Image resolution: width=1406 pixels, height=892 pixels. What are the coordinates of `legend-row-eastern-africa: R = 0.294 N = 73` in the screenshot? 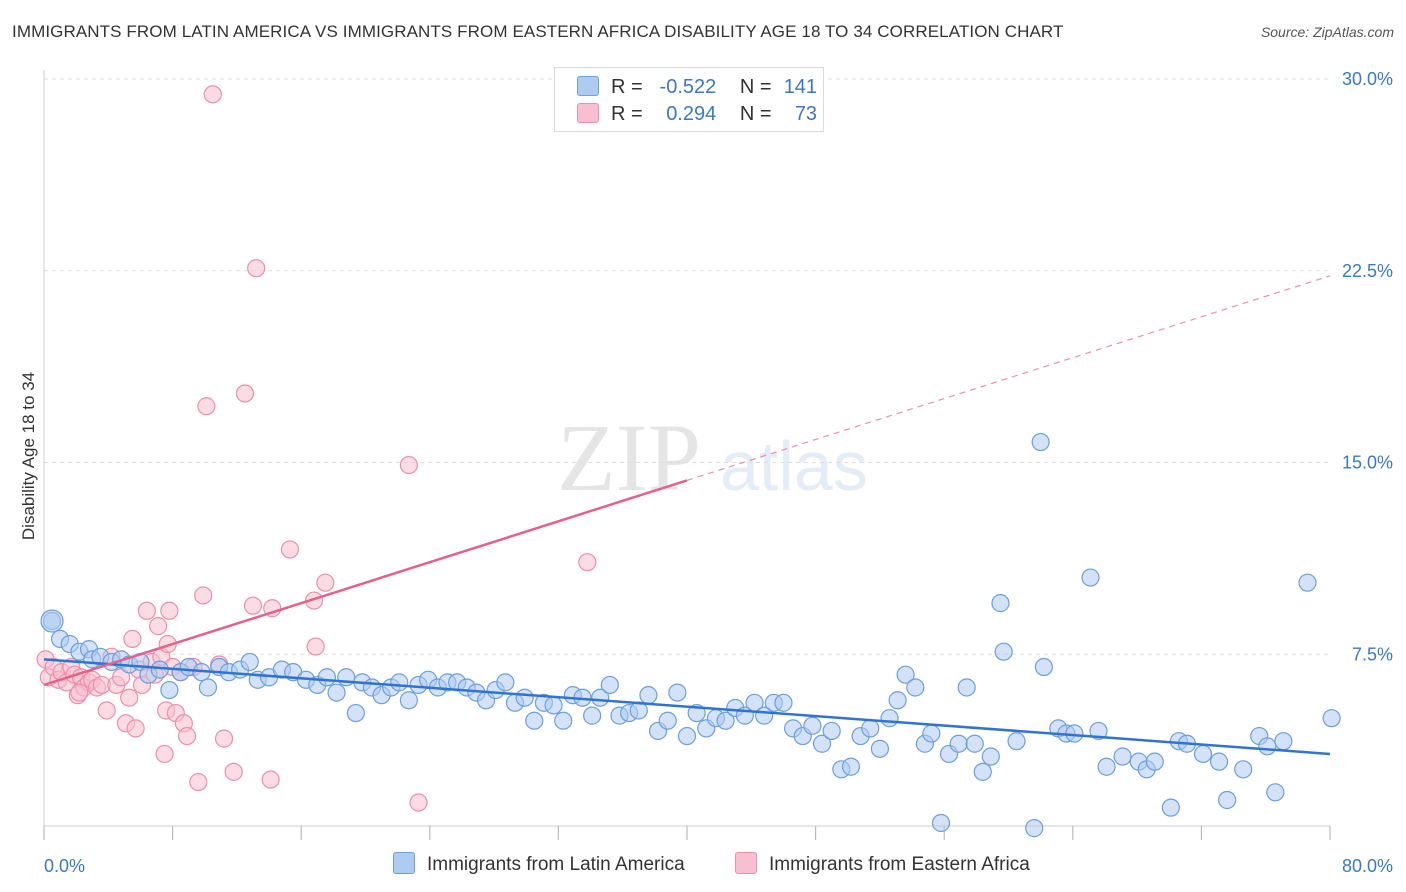 It's located at (697, 116).